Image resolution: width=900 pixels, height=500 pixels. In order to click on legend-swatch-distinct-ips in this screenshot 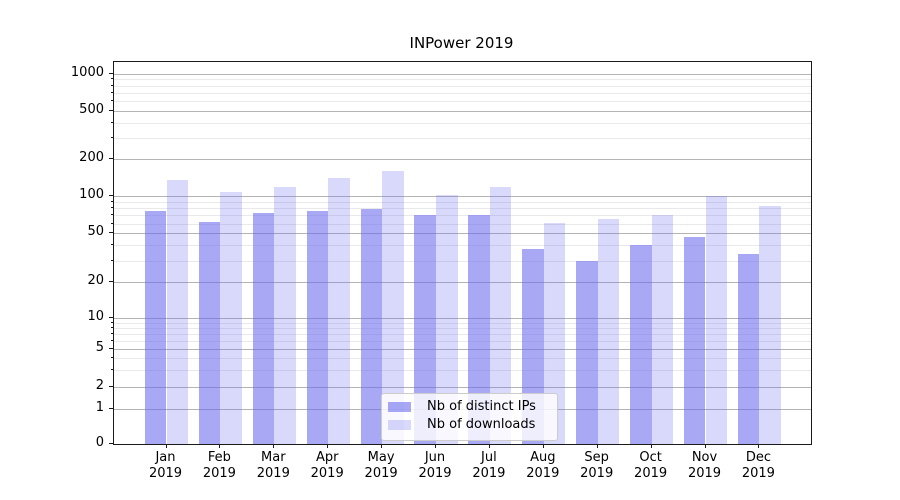, I will do `click(399, 406)`.